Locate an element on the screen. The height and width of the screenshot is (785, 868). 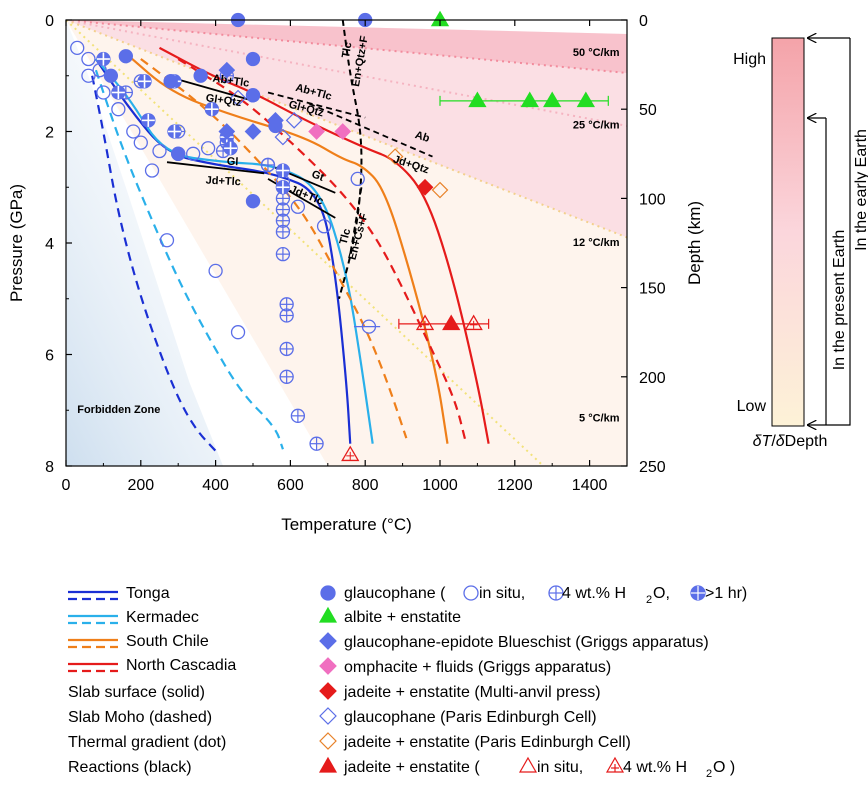
y-right-tick-label: 100 is located at coordinates (652, 199).